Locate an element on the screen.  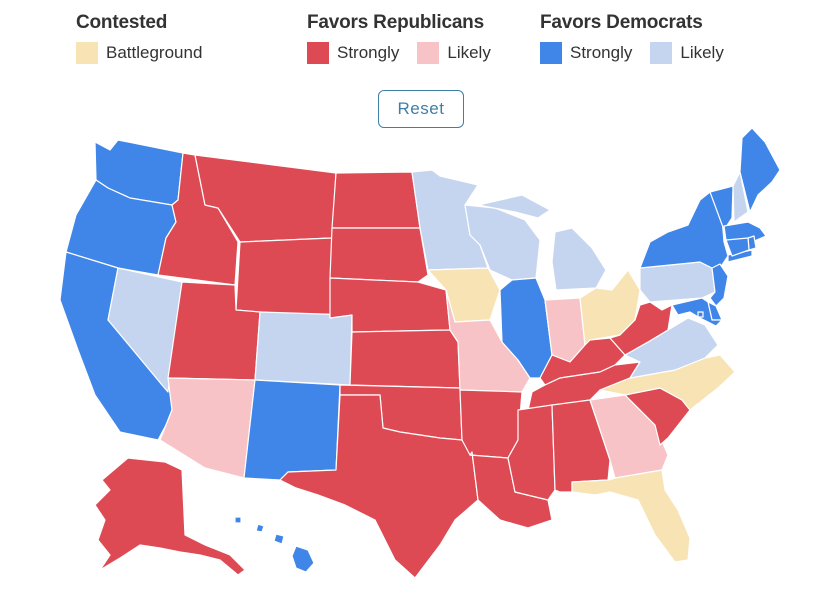
dem-strongly-swatch is located at coordinates (551, 53).